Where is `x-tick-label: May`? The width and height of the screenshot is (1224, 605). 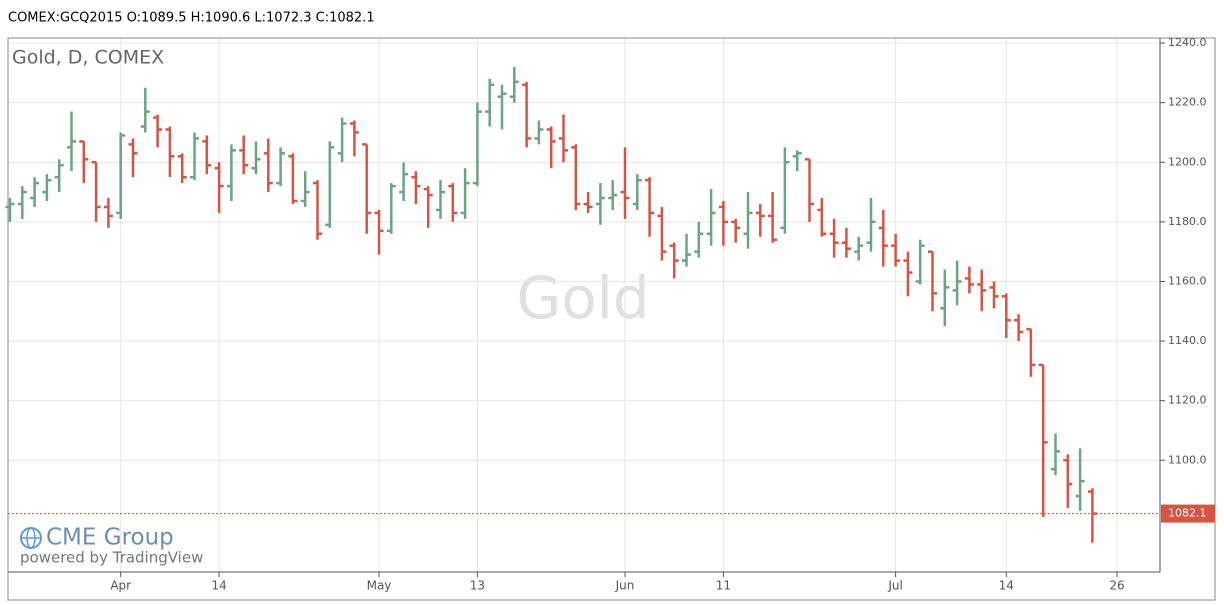 x-tick-label: May is located at coordinates (379, 586).